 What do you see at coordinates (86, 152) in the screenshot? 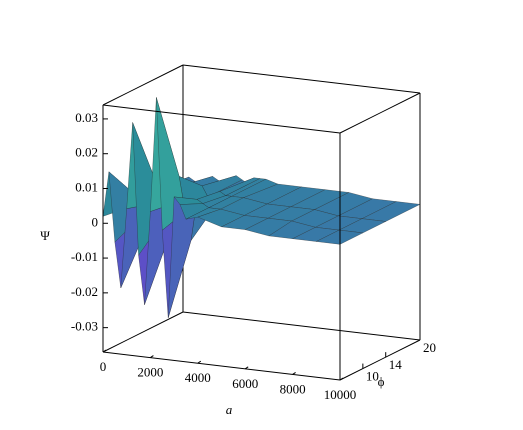
I see `z-tick-label: 0.02` at bounding box center [86, 152].